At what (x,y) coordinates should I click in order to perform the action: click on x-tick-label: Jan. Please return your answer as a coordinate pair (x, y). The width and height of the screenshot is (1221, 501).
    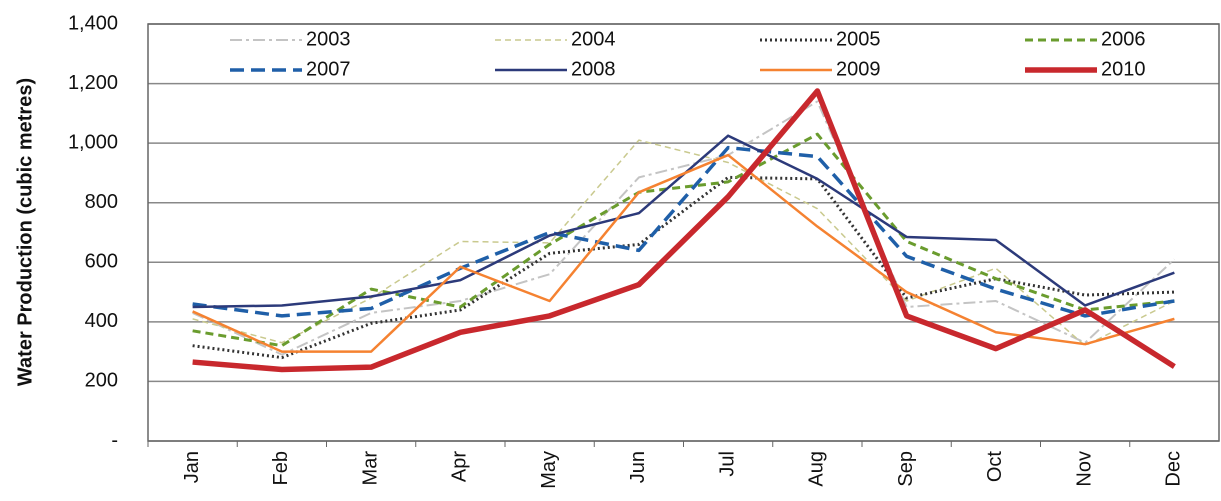
    Looking at the image, I should click on (192, 467).